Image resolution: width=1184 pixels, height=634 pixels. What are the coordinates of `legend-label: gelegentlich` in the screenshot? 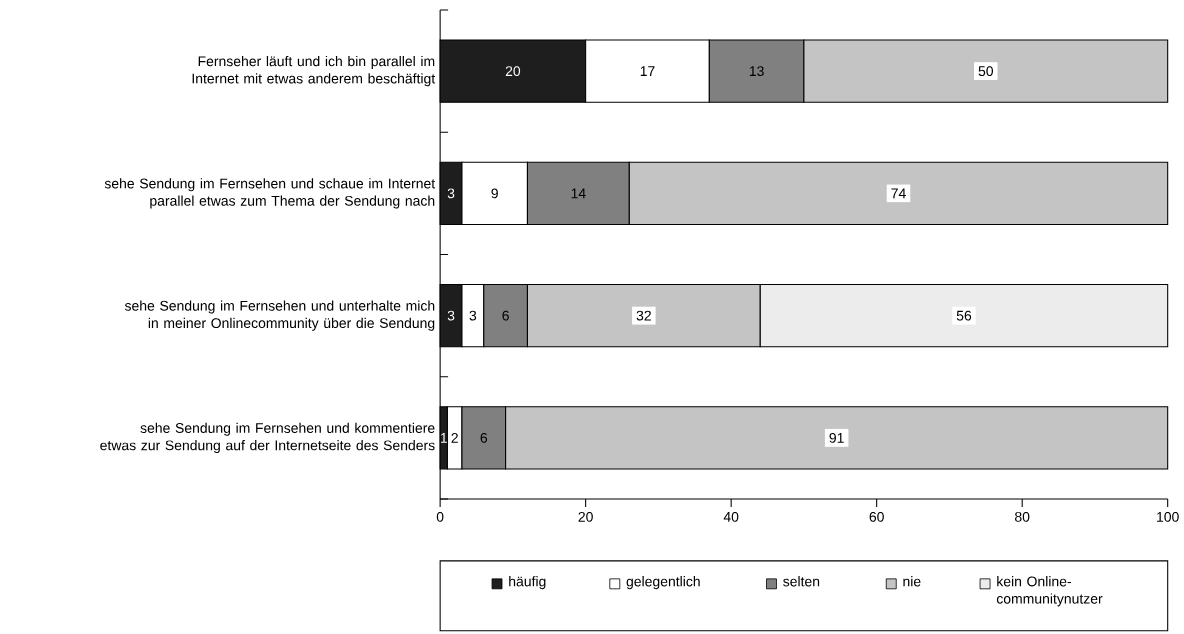 It's located at (663, 583).